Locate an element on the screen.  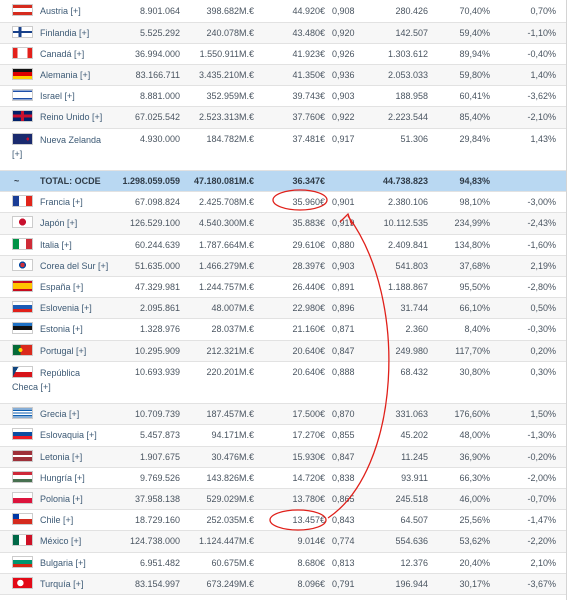
value-cell: 8.096€ is located at coordinates (311, 583).